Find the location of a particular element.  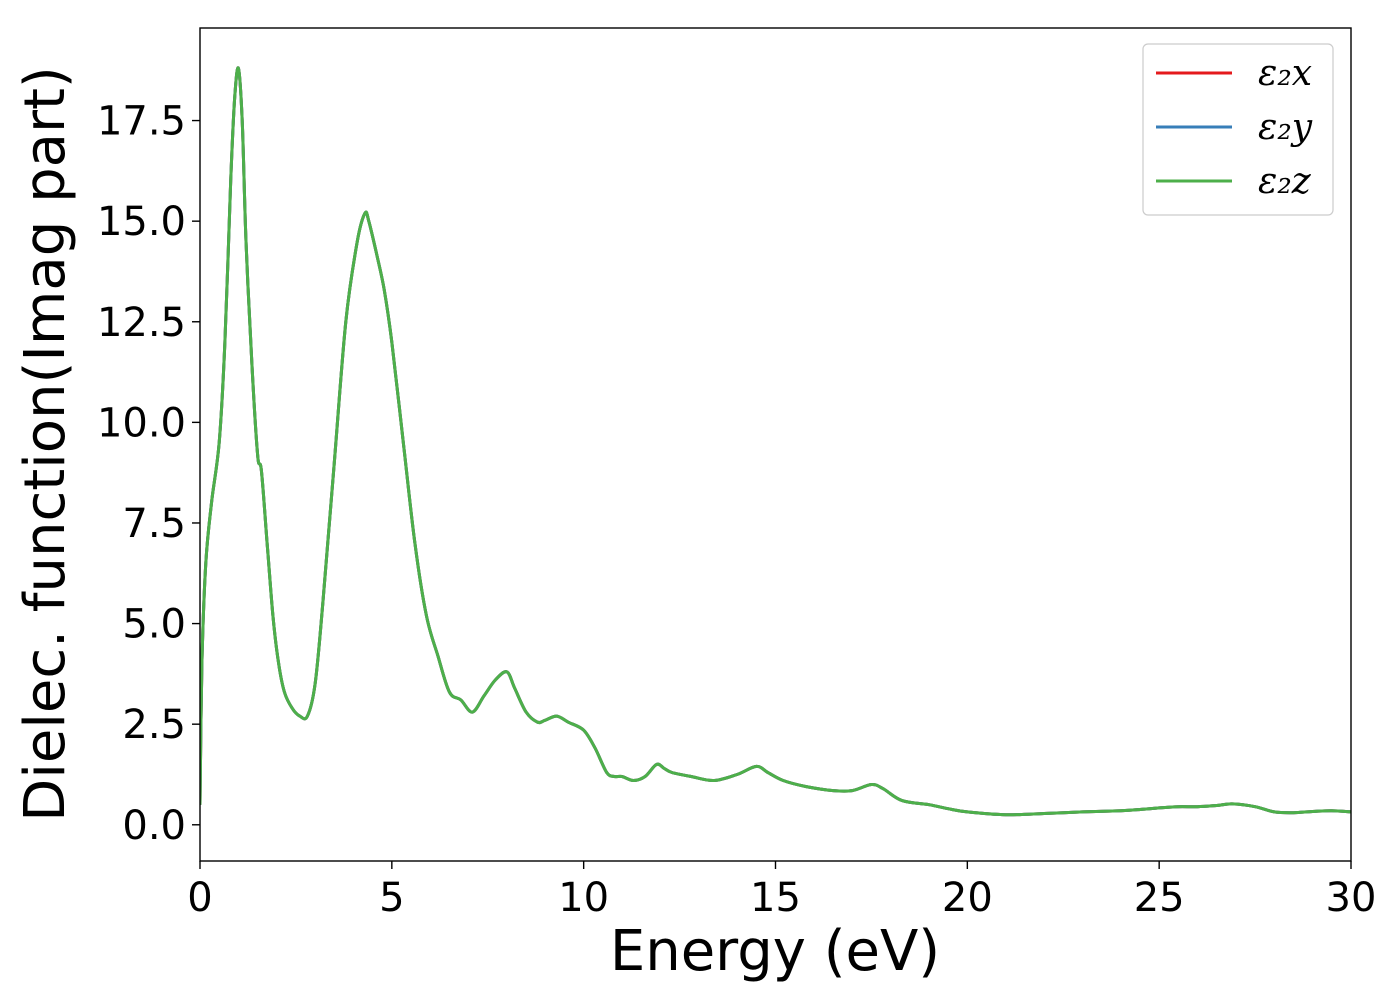

y-tick-label: 12.5 is located at coordinates (141, 323).